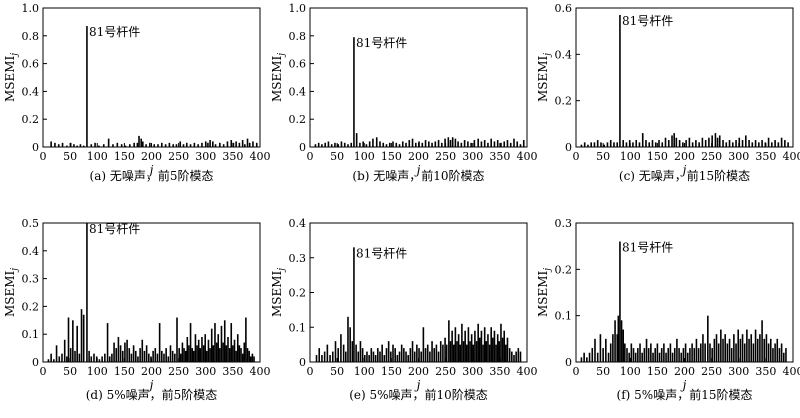 This screenshot has height=418, width=800. Describe the element at coordinates (419, 394) in the screenshot. I see `chart-caption: (e) 5%噪声，前10阶模态` at that location.